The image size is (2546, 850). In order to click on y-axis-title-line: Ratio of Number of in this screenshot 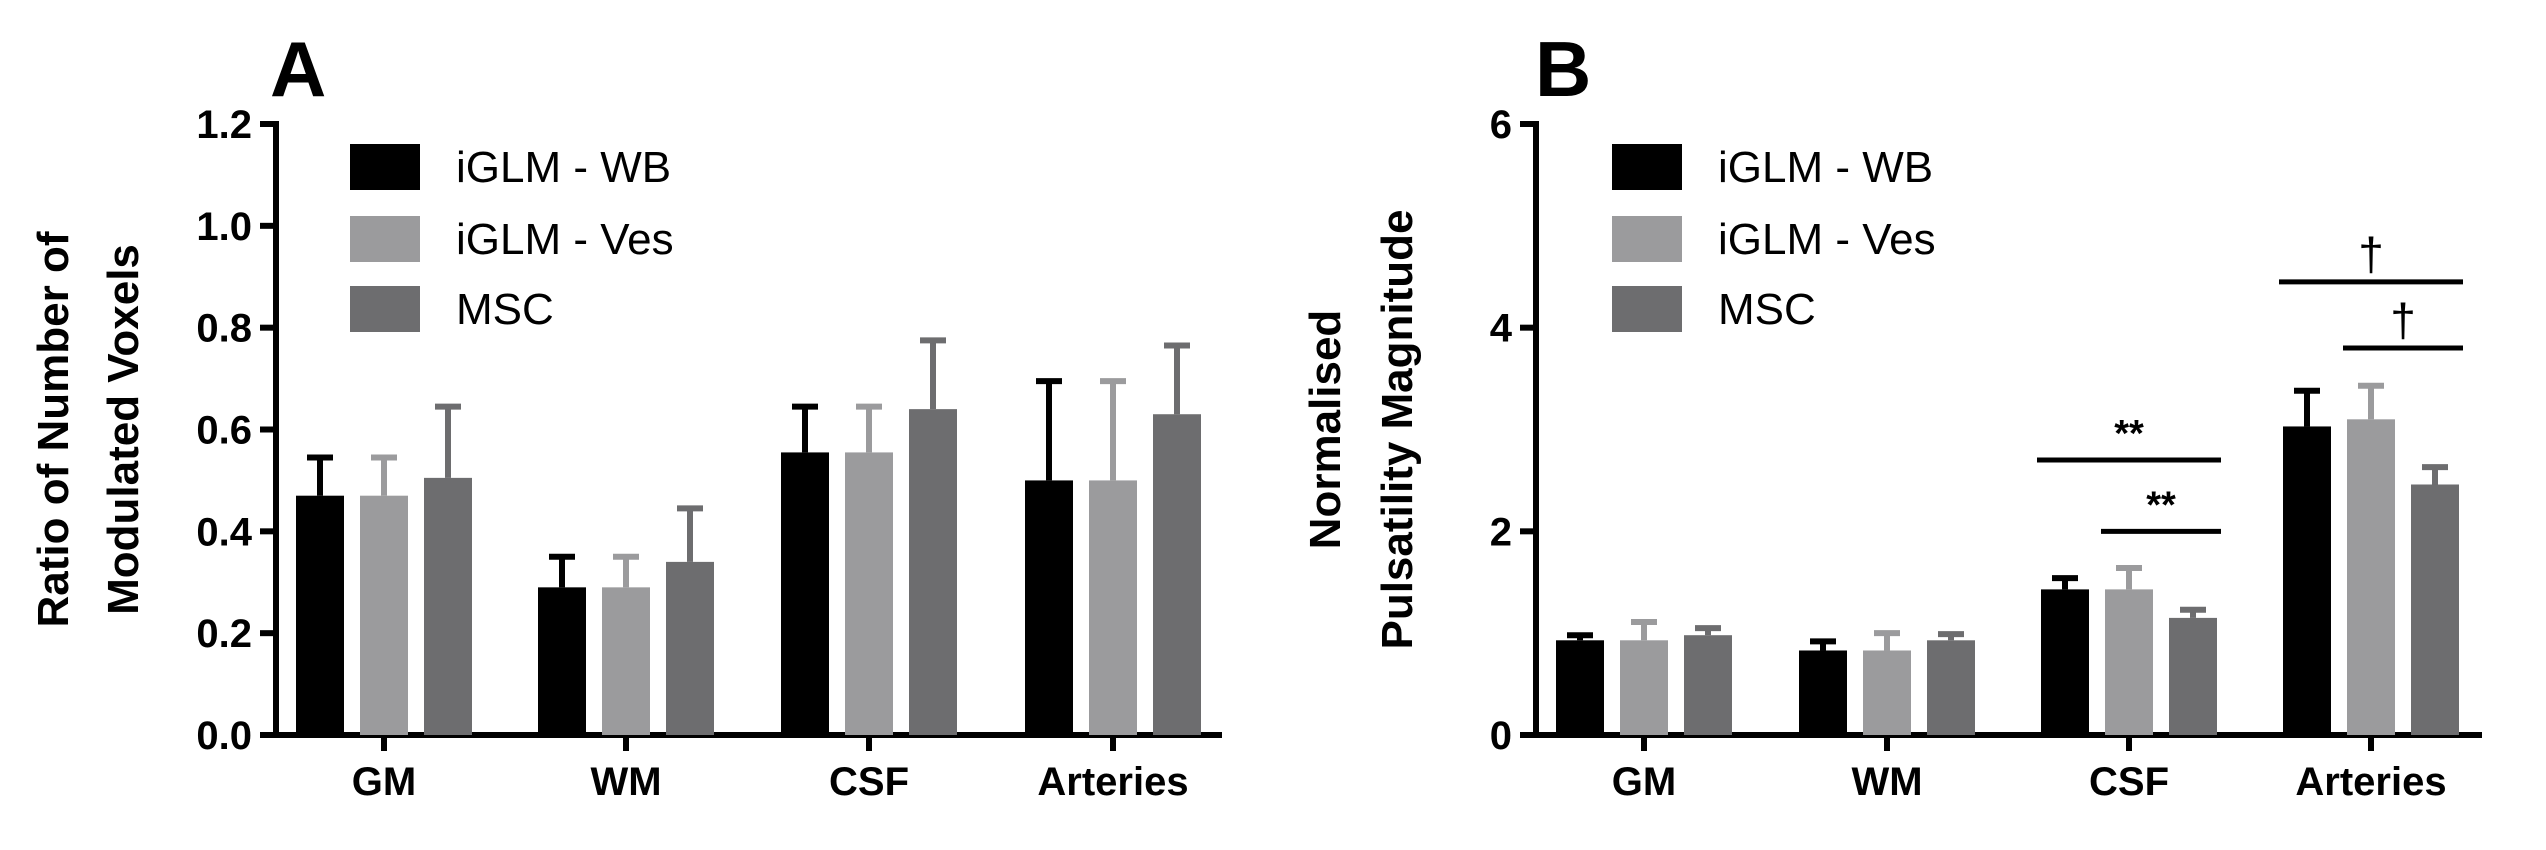, I will do `click(53, 429)`.